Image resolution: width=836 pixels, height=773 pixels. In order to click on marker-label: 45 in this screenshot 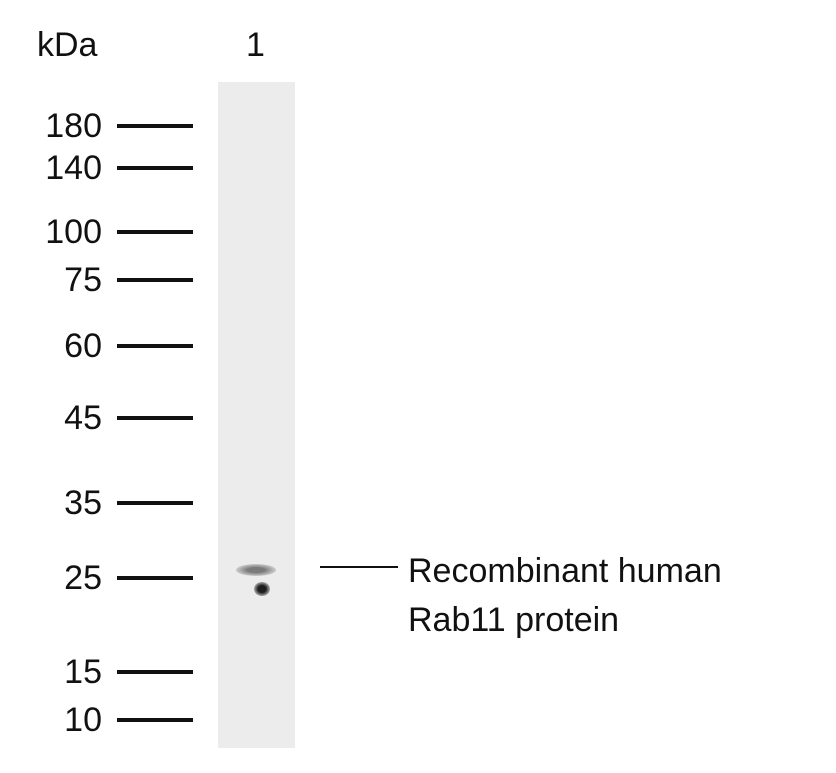, I will do `click(83, 418)`.